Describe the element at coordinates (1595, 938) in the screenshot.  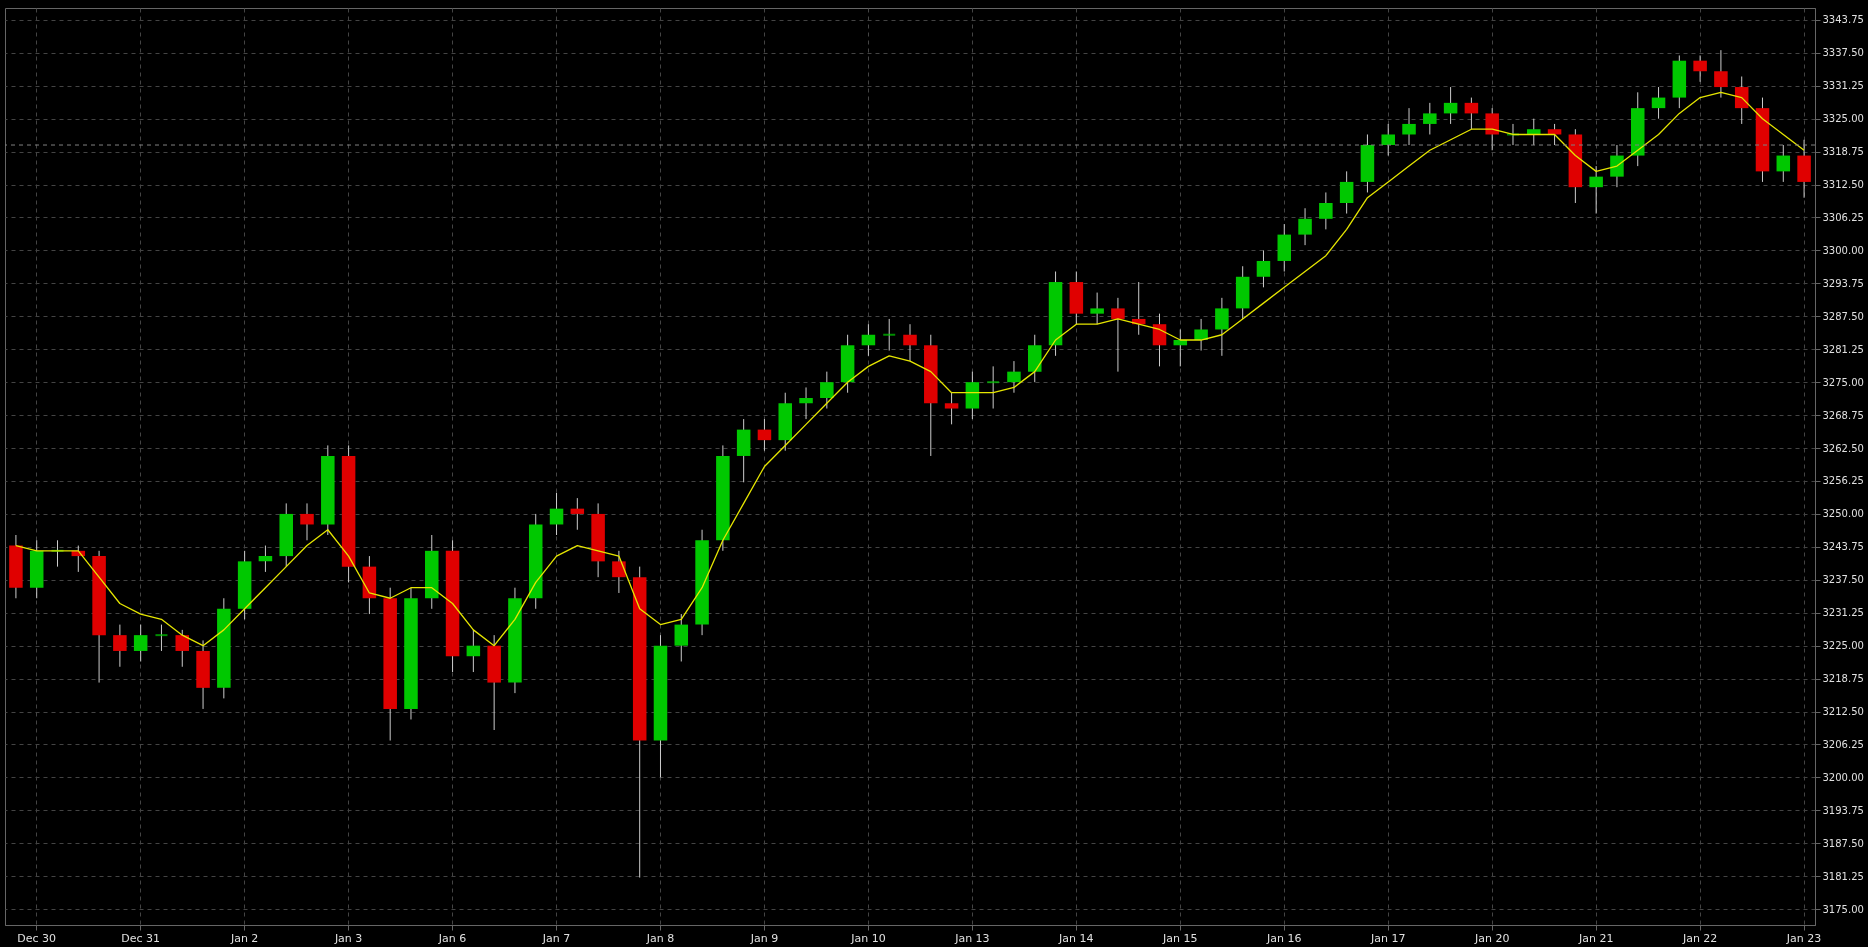
I see `x-tick-label: Jan 21` at that location.